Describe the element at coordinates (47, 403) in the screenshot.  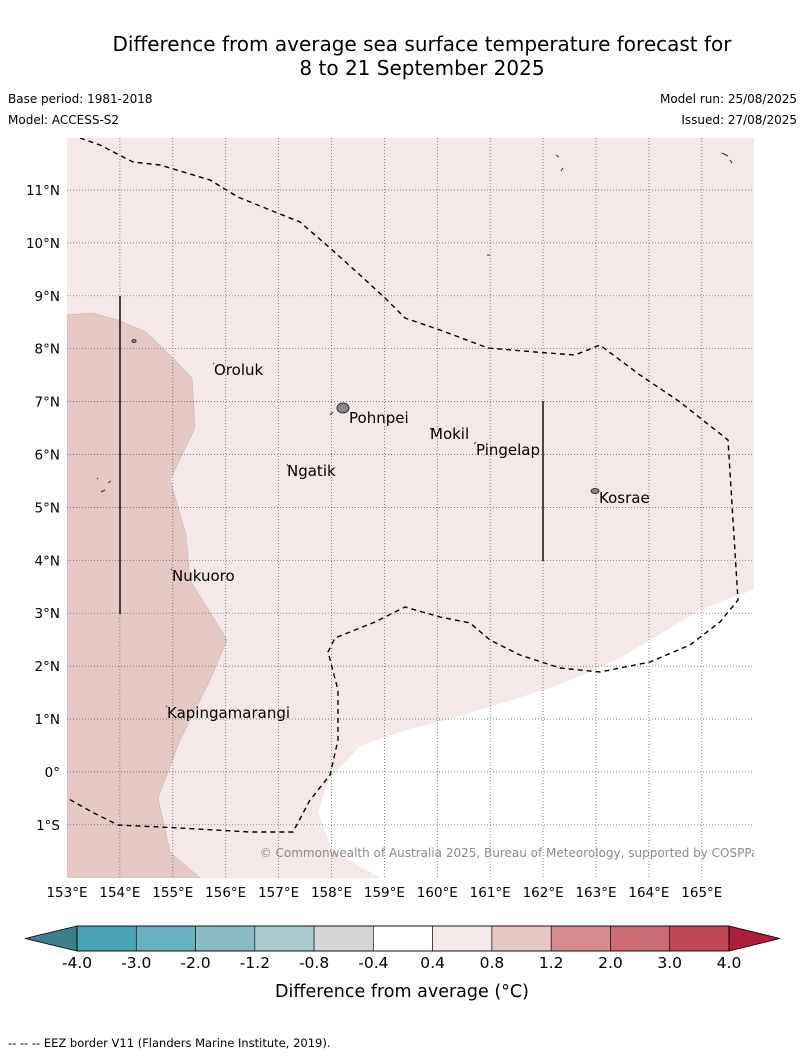
I see `latitude-tick-label: 7°N` at that location.